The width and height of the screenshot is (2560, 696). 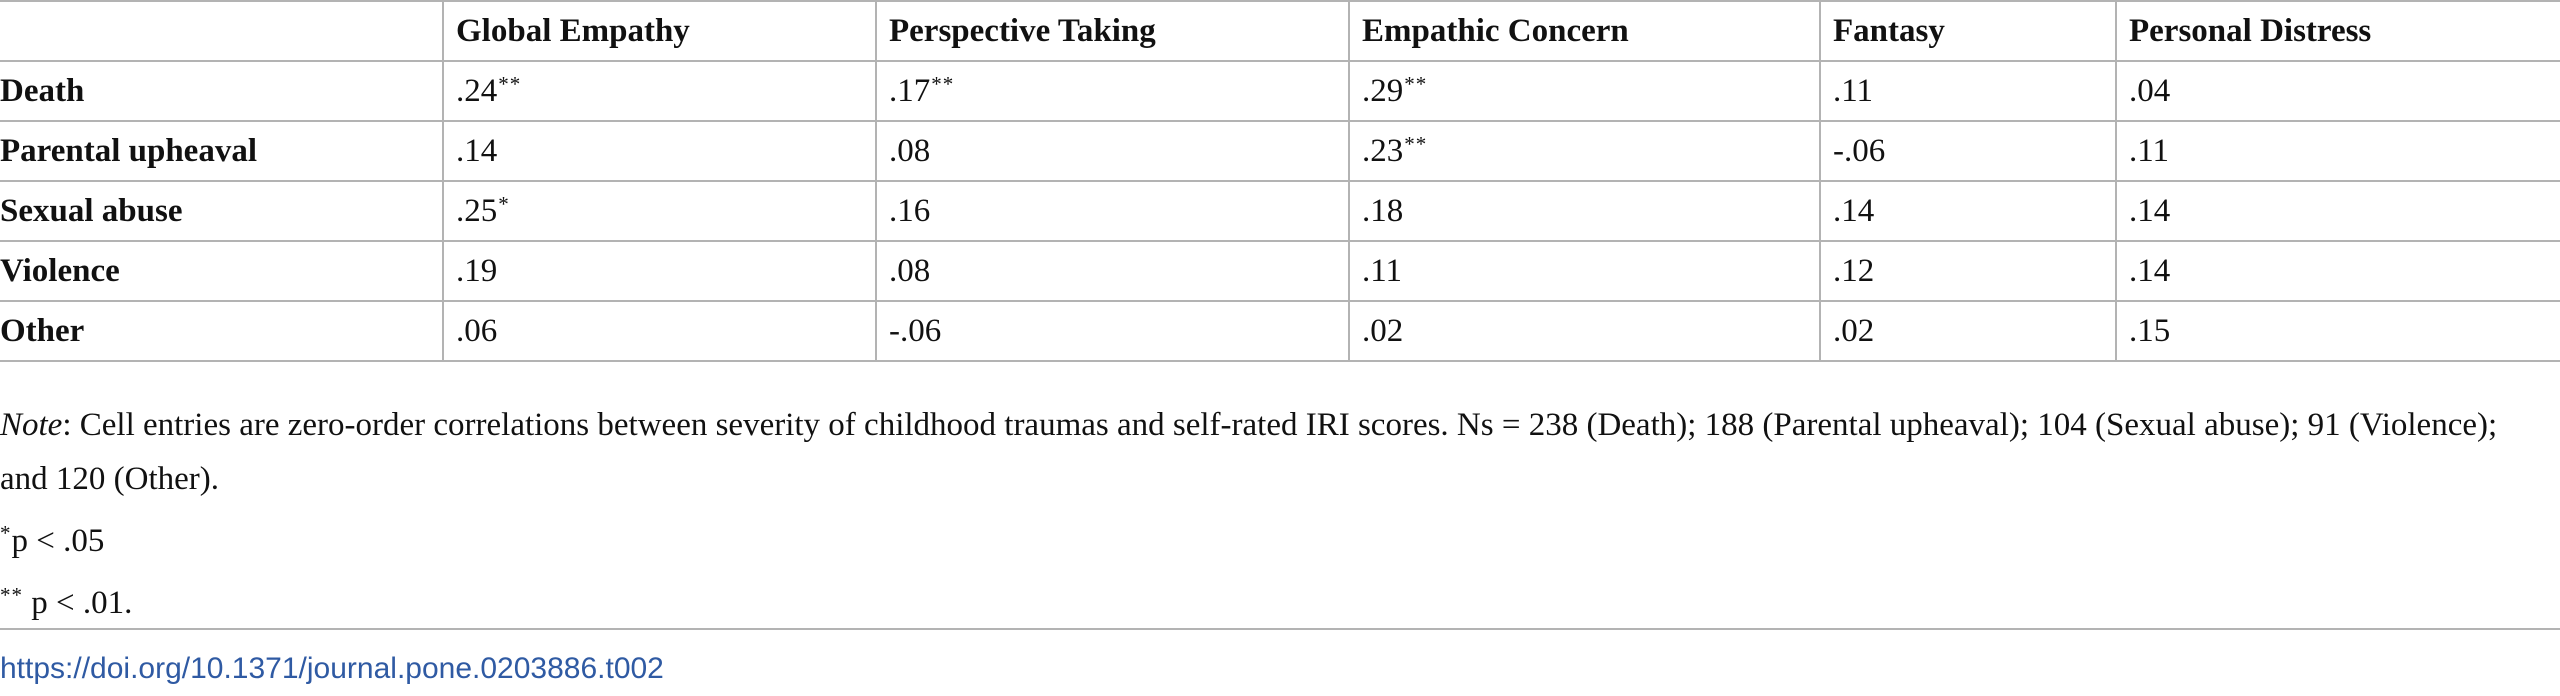 I want to click on footnote-mark-double: **, so click(x=11, y=595).